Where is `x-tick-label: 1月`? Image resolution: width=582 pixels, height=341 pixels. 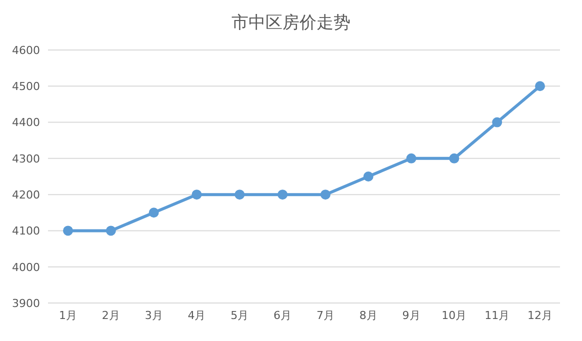 x-tick-label: 1月 is located at coordinates (68, 315).